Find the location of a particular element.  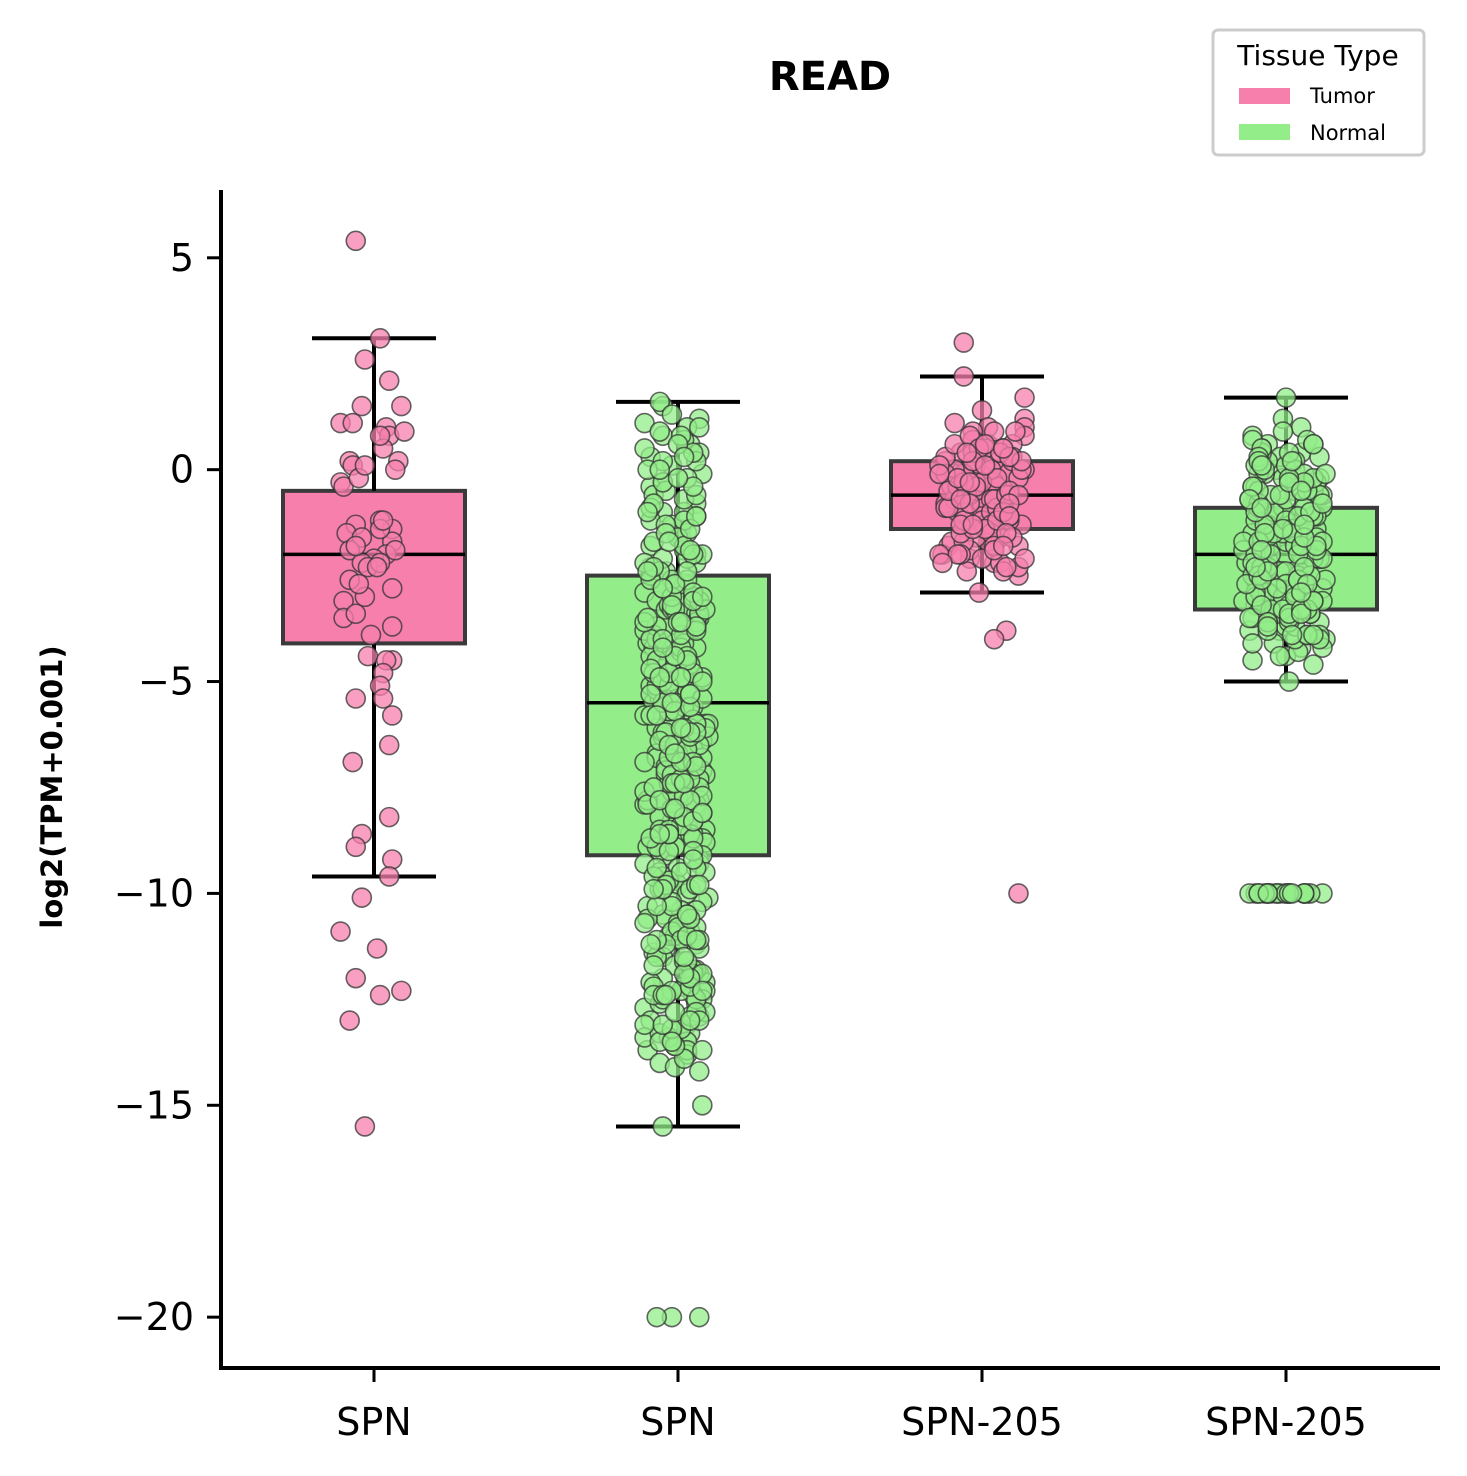

y-ticks: 5 0 −5 −10 −15 −20 is located at coordinates (167, 787).